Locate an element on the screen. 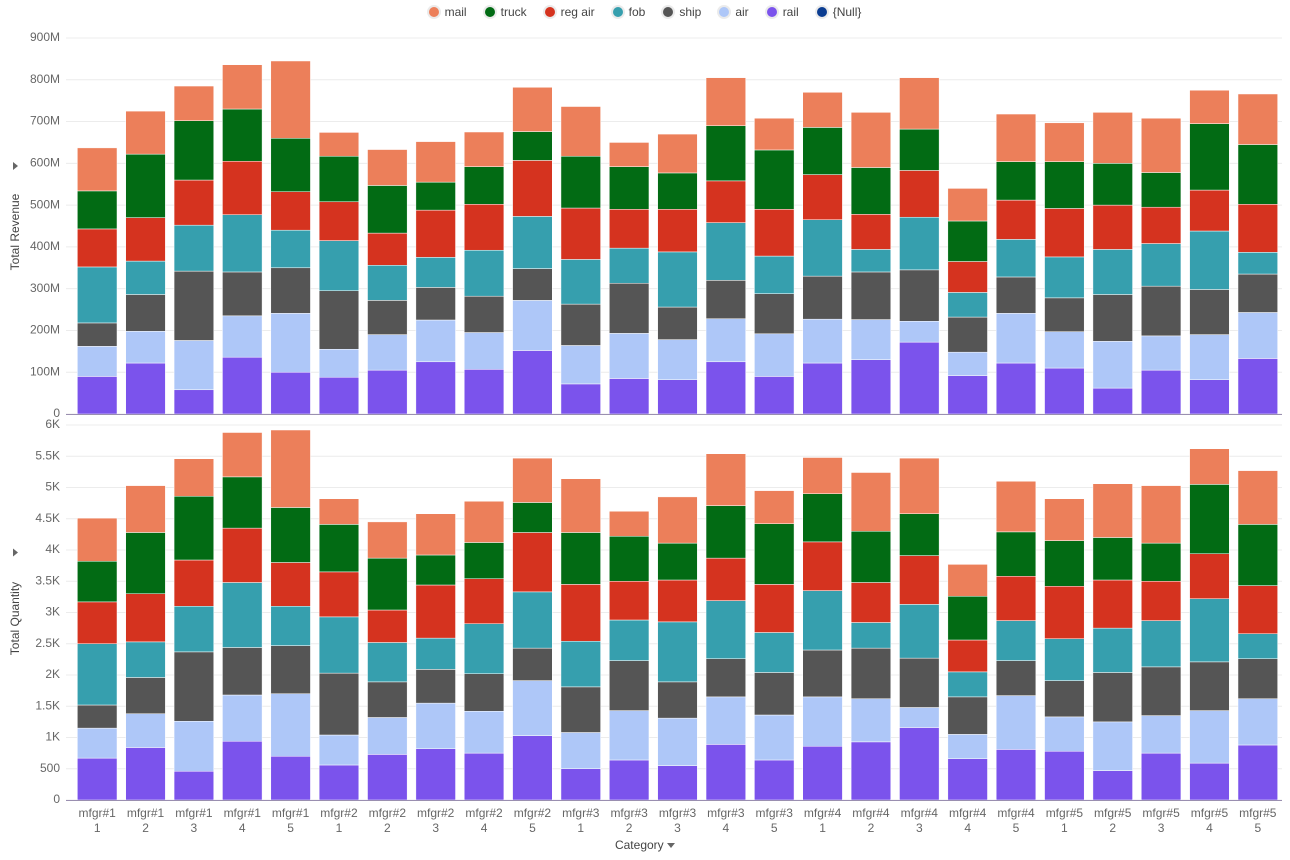  legend-label: air is located at coordinates (742, 12).